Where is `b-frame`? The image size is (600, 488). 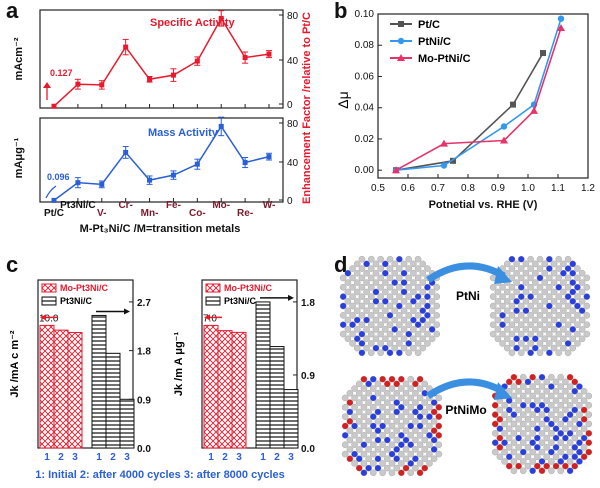 b-frame is located at coordinates (483, 96).